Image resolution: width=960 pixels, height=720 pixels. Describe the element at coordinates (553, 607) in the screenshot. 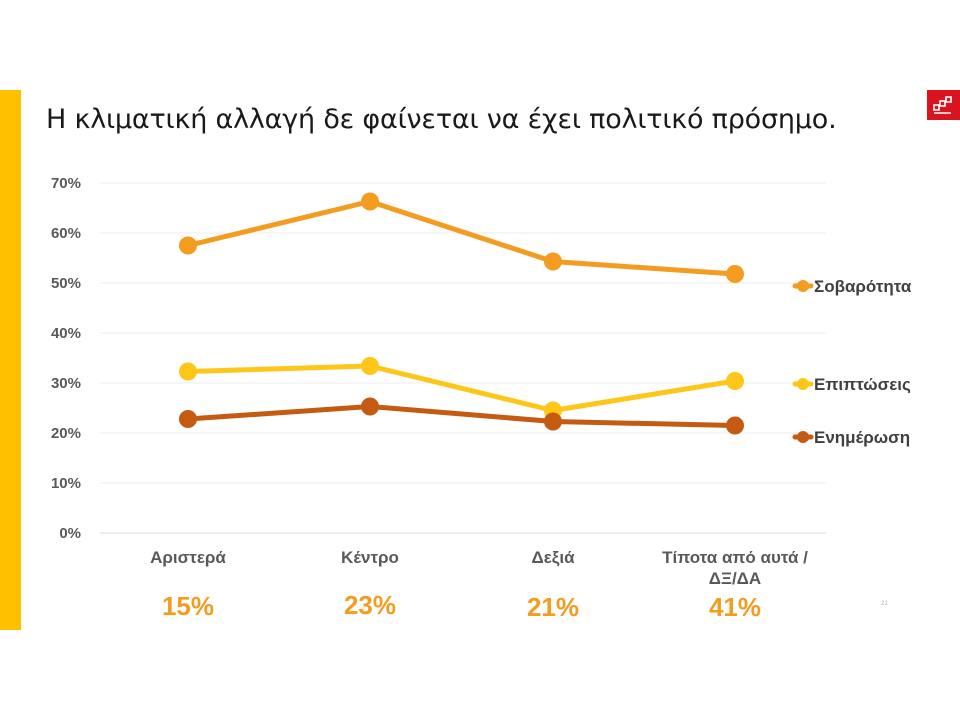

I see `category-share-label: 21%` at that location.